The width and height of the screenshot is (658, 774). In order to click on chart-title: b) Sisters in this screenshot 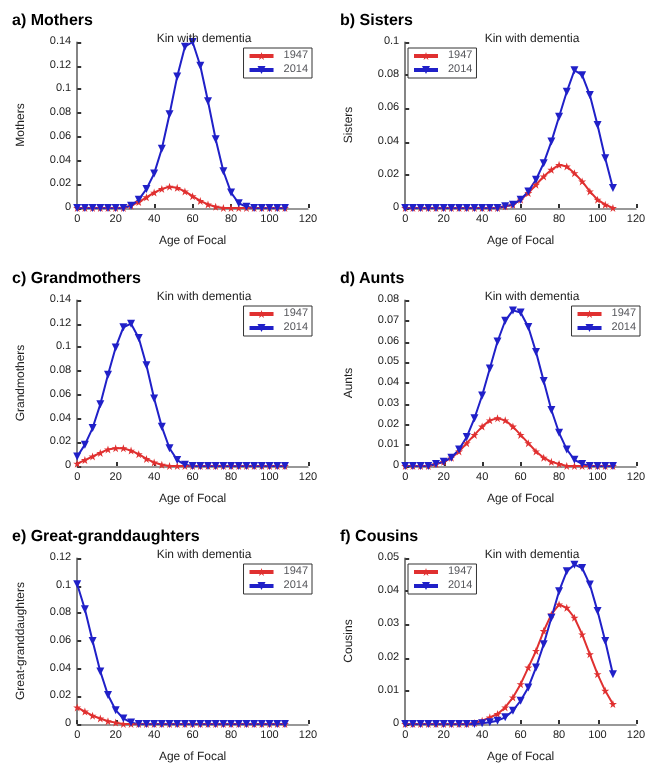, I will do `click(377, 20)`.